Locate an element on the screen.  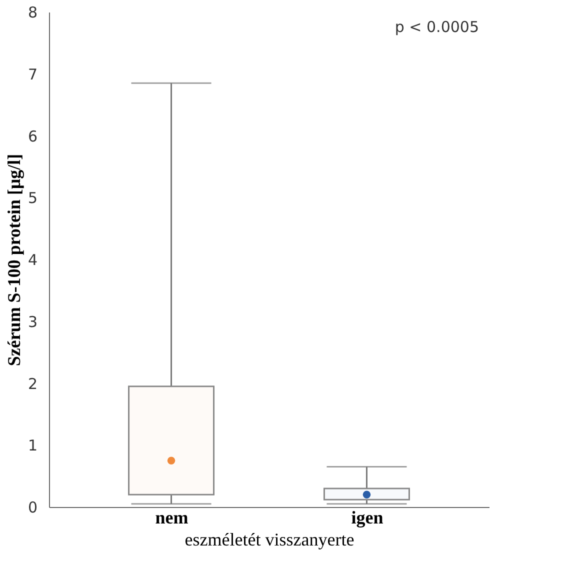
y-tick-label: 1 is located at coordinates (33, 445).